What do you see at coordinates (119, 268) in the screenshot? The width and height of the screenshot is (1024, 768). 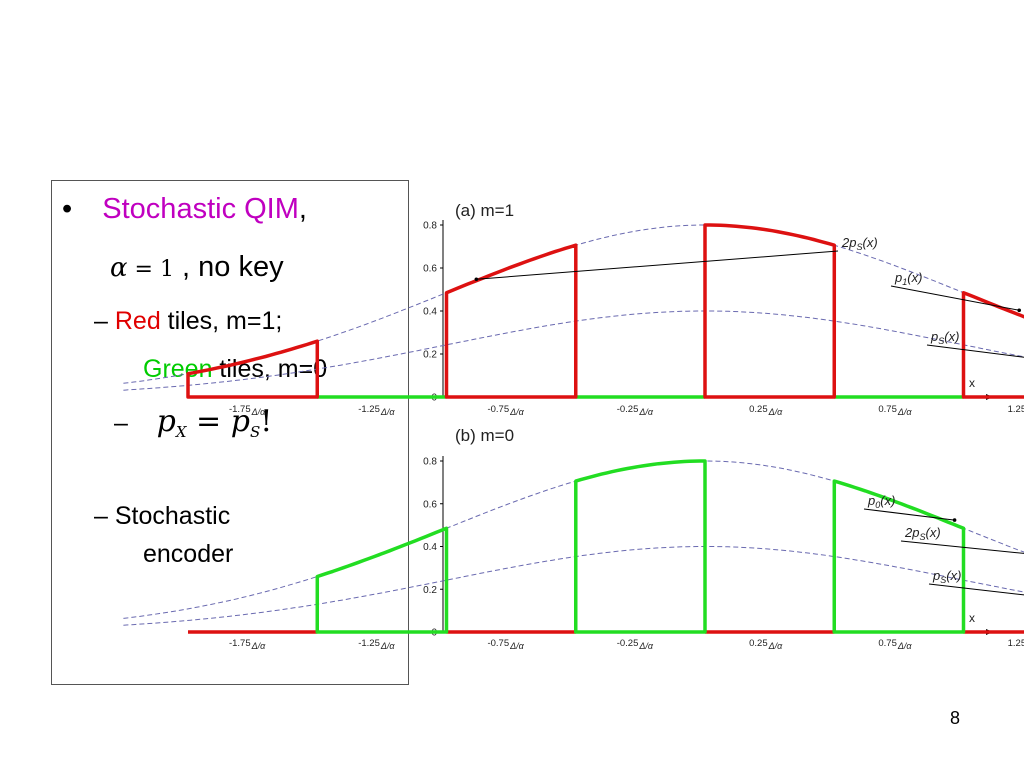 I see `alpha-symbol: α` at bounding box center [119, 268].